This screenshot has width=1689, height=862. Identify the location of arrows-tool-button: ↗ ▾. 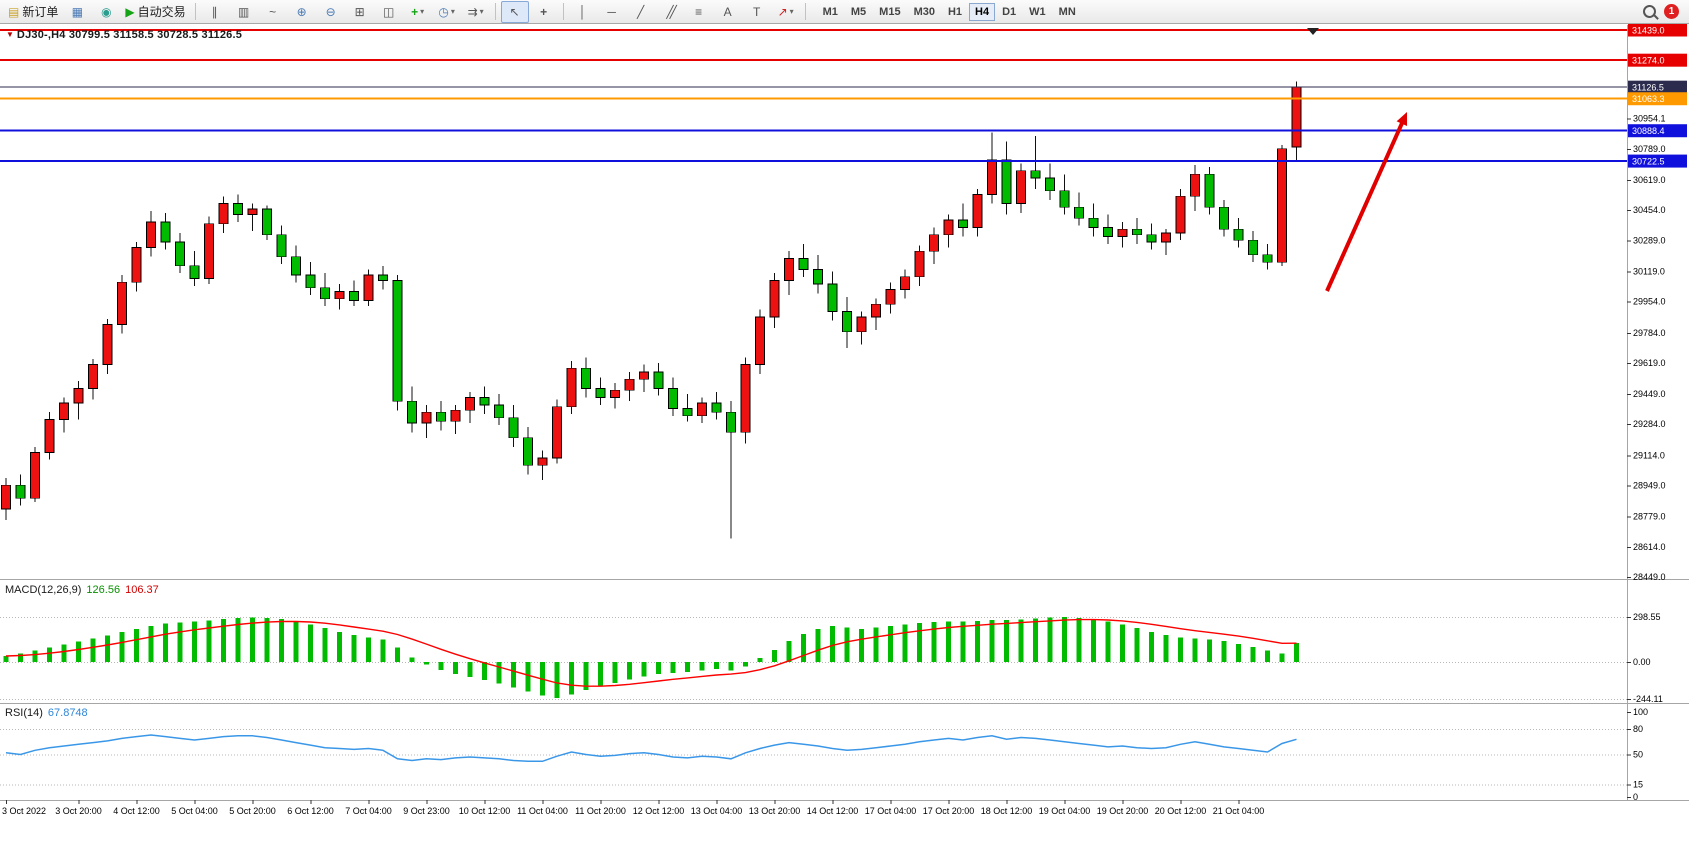
(786, 12).